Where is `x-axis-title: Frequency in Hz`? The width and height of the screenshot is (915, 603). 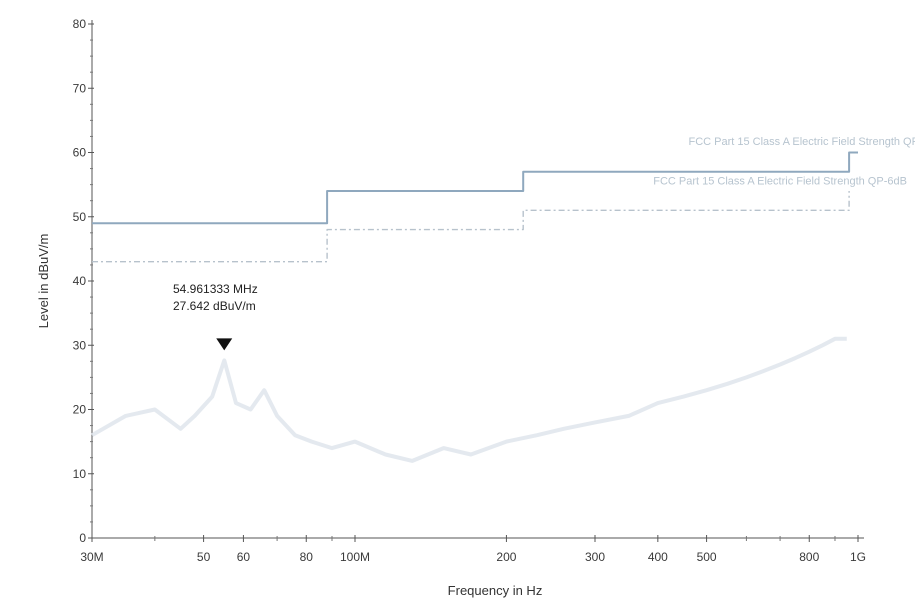 x-axis-title: Frequency in Hz is located at coordinates (495, 590).